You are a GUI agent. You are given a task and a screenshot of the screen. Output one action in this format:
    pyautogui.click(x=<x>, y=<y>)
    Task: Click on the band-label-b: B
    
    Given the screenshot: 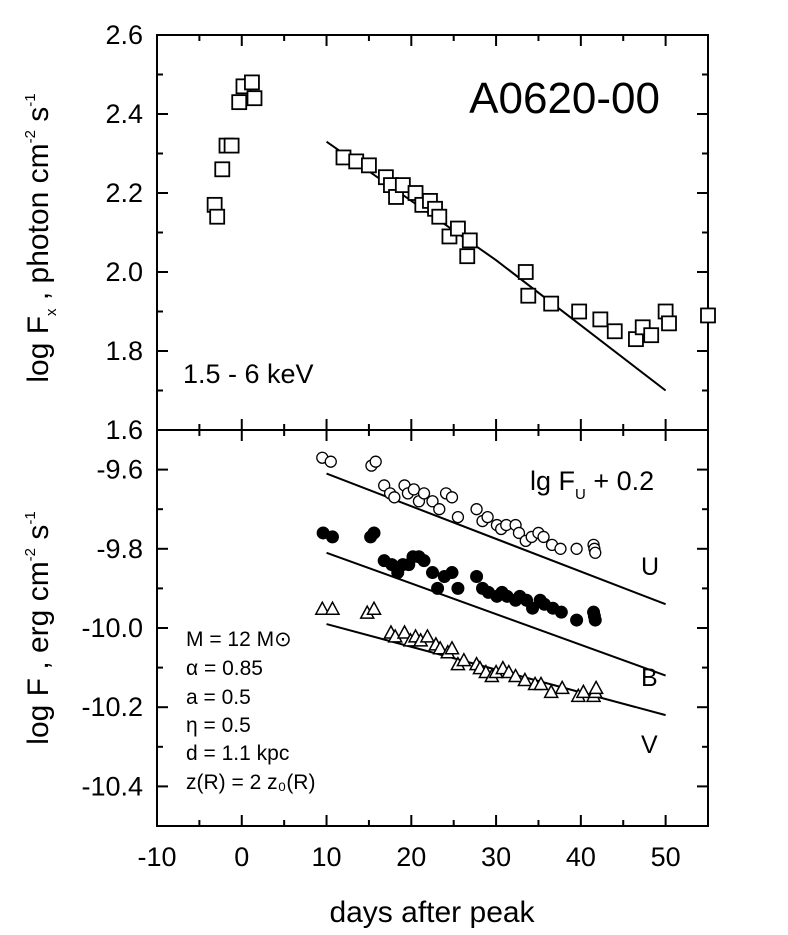 What is the action you would take?
    pyautogui.click(x=649, y=678)
    